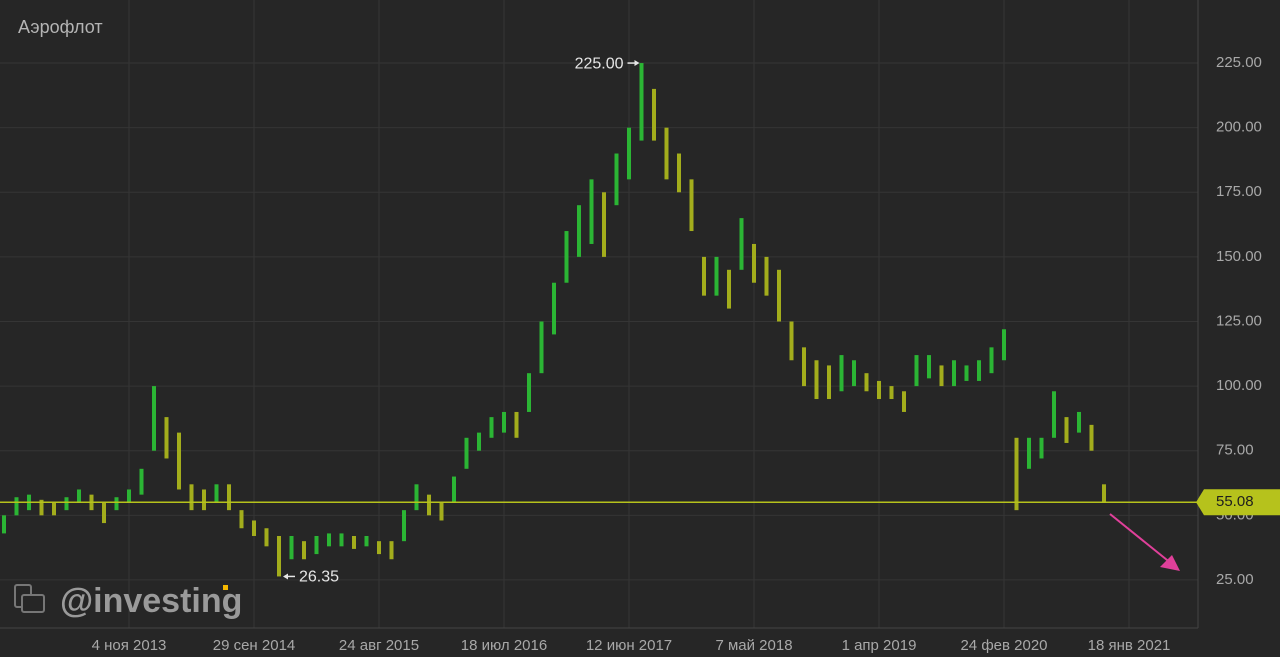 This screenshot has height=657, width=1280. I want to click on y-tick-label: 25.00, so click(1235, 579).